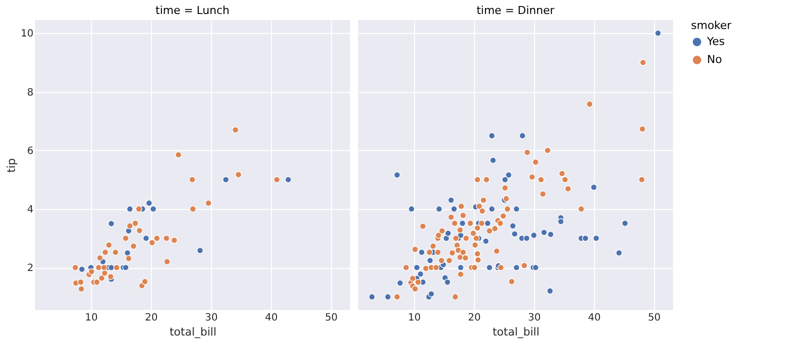 Image resolution: width=786 pixels, height=348 pixels. I want to click on y-axis-title: tip, so click(11, 165).